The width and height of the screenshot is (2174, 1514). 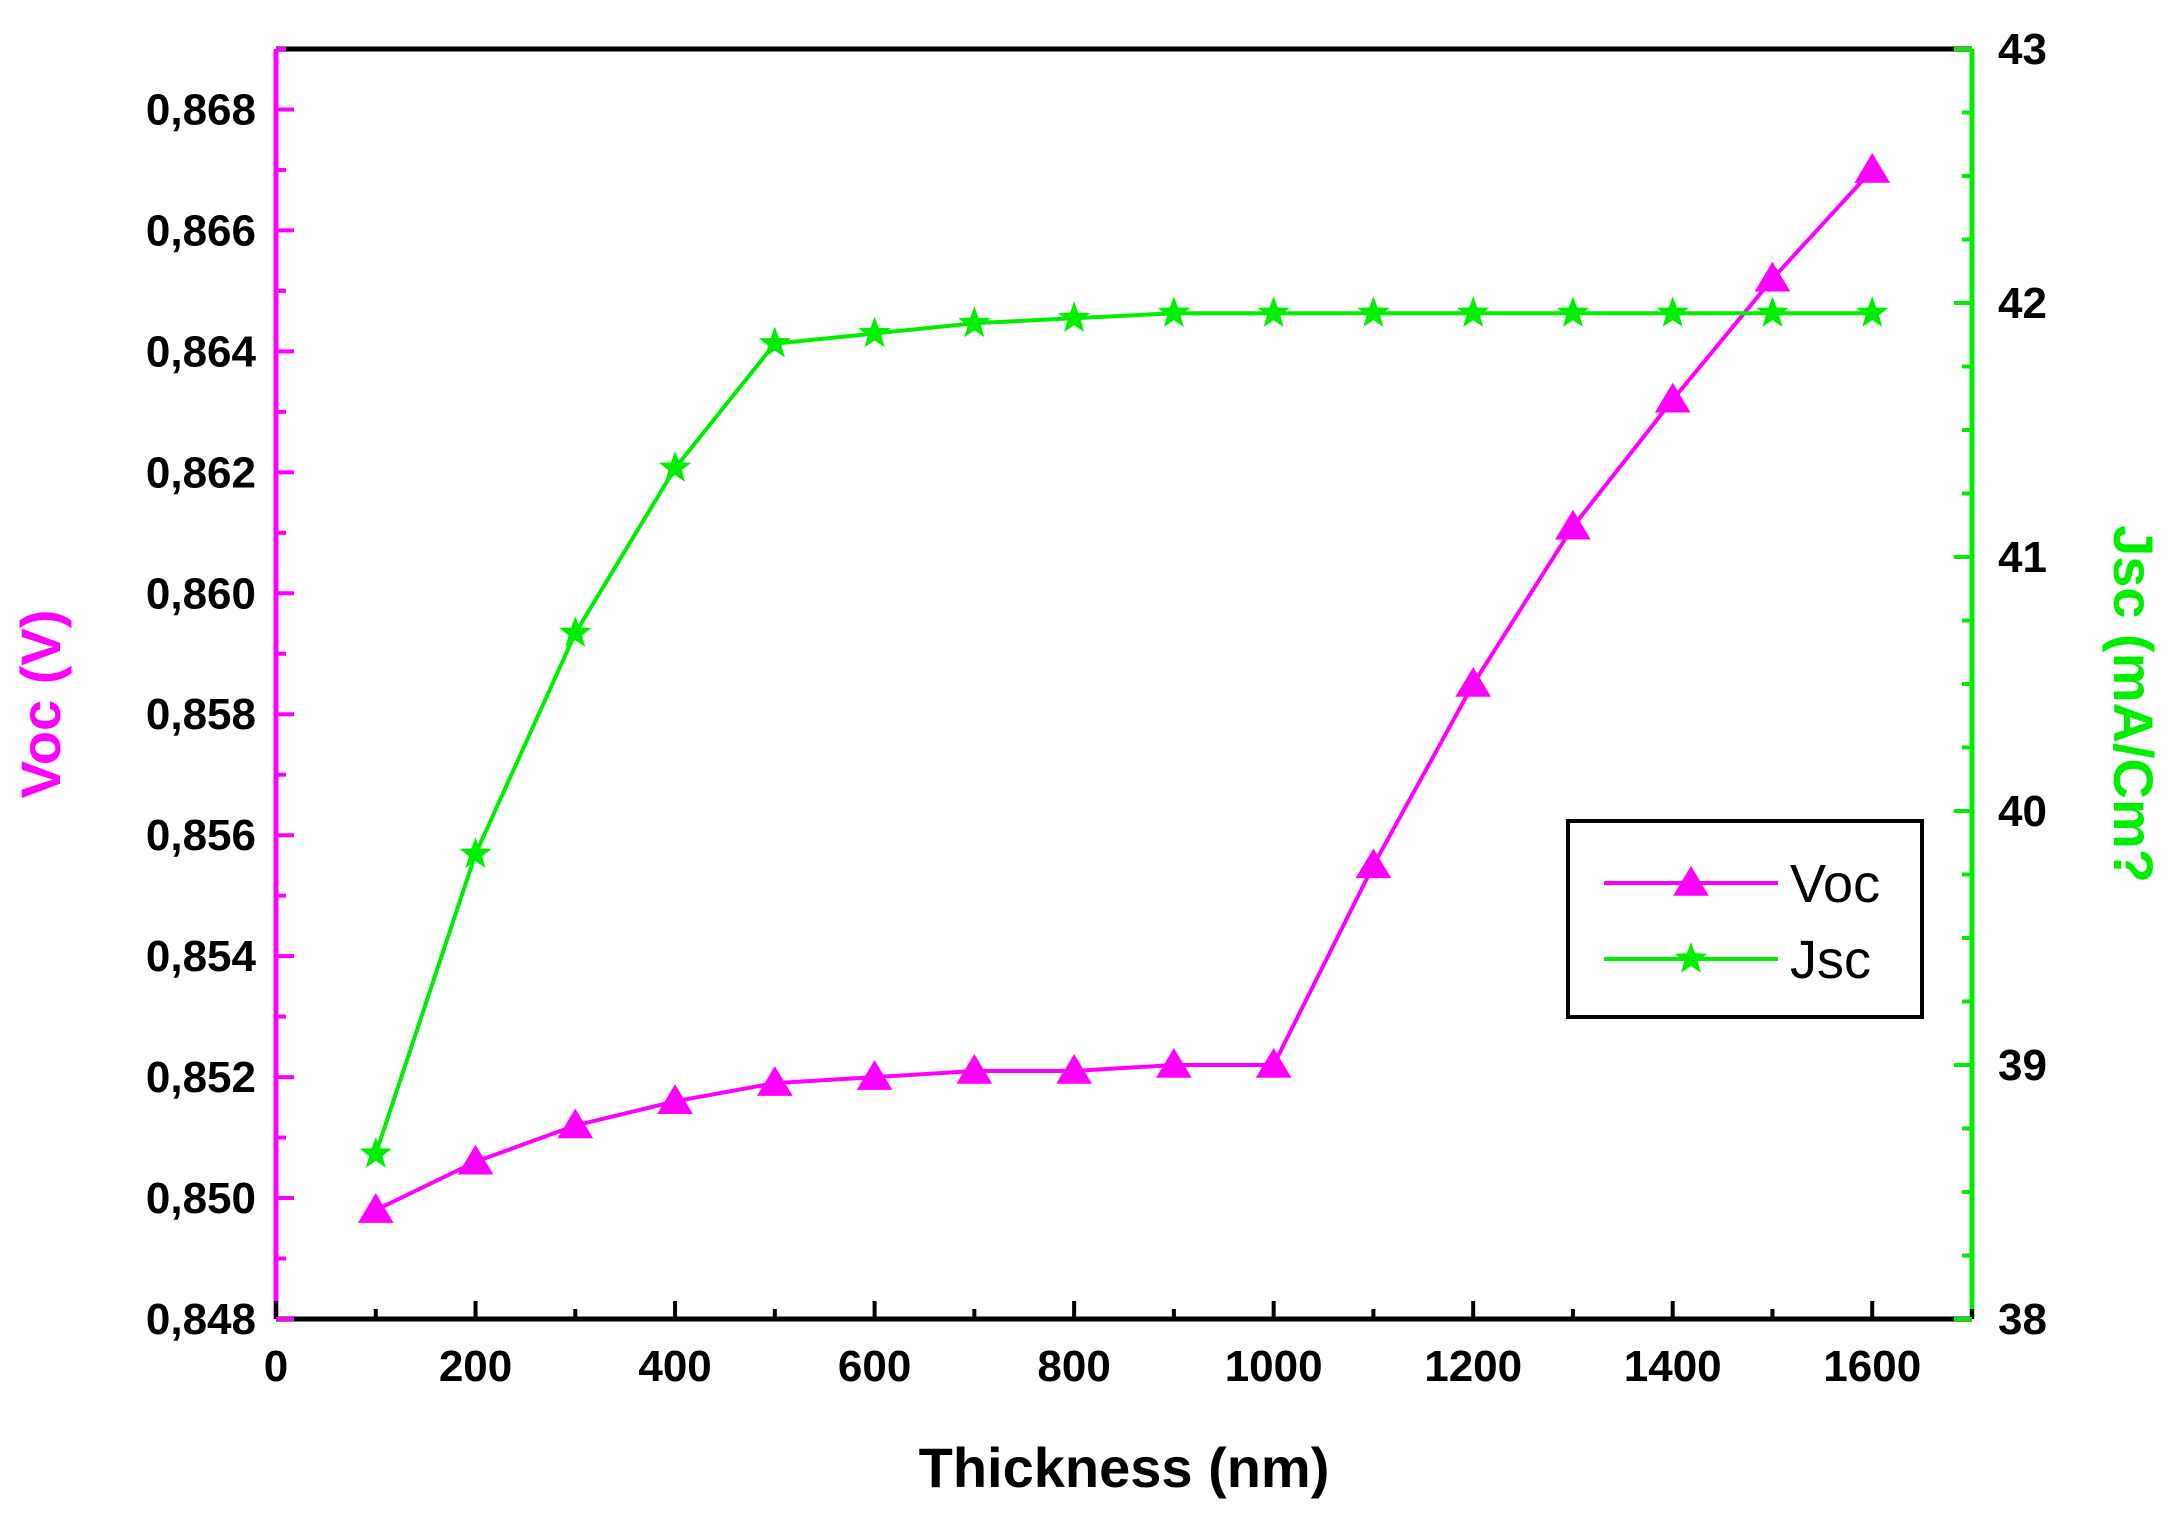 I want to click on legend-marker-voc, so click(x=1691, y=881).